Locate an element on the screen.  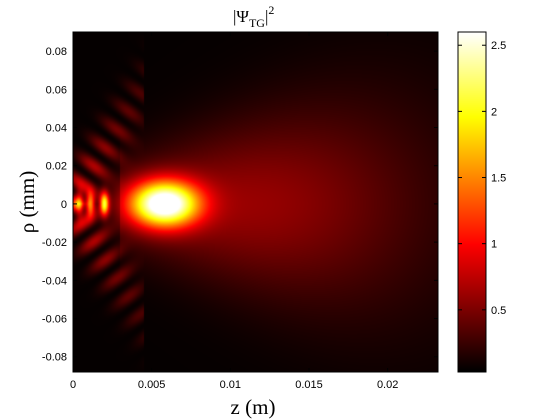
y-tick-label: 0.02 is located at coordinates (56, 167).